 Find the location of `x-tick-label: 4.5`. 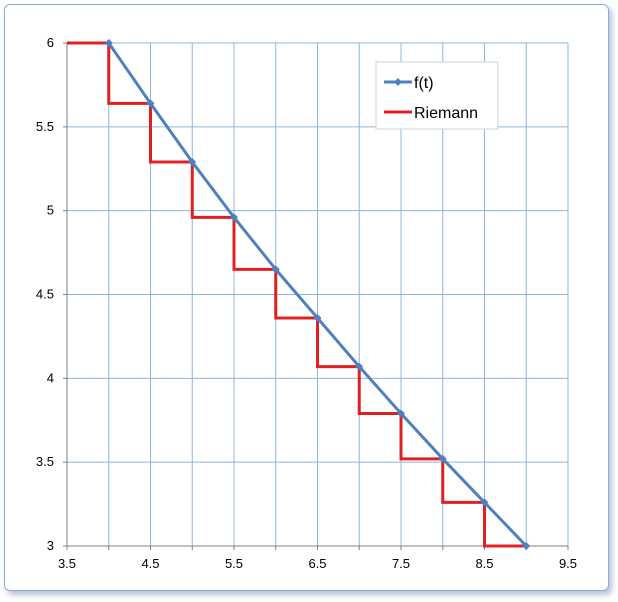

x-tick-label: 4.5 is located at coordinates (150, 563).